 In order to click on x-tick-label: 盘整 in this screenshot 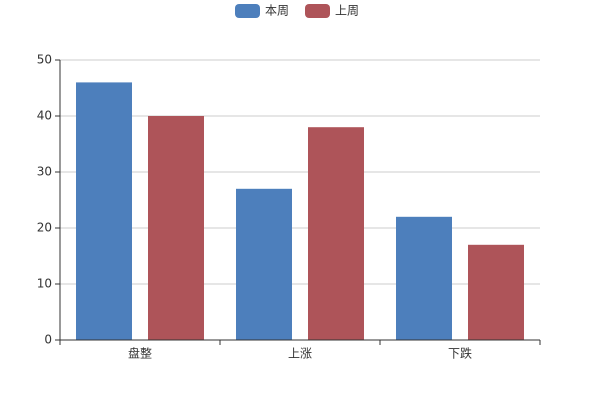, I will do `click(140, 353)`.